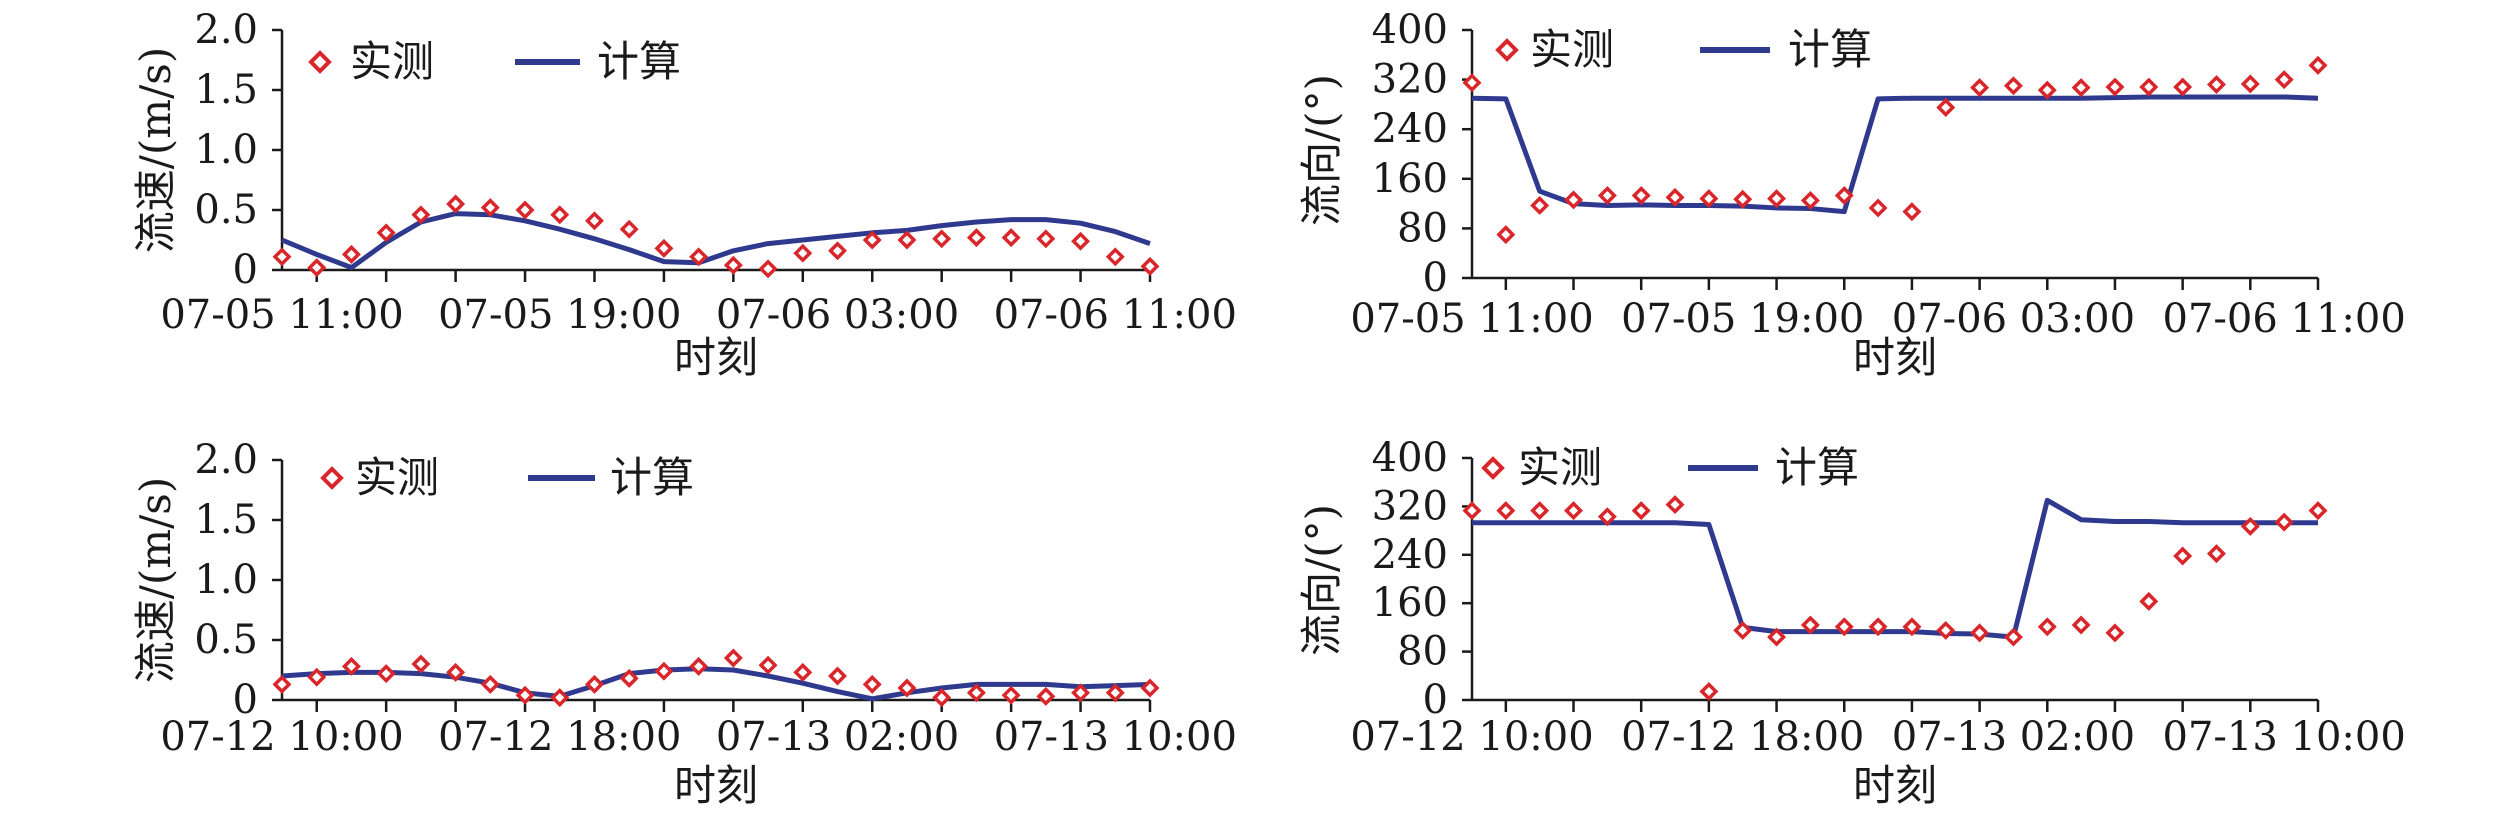 This screenshot has height=826, width=2519. I want to click on y-axis-title: 流速/(m/s), so click(155, 580).